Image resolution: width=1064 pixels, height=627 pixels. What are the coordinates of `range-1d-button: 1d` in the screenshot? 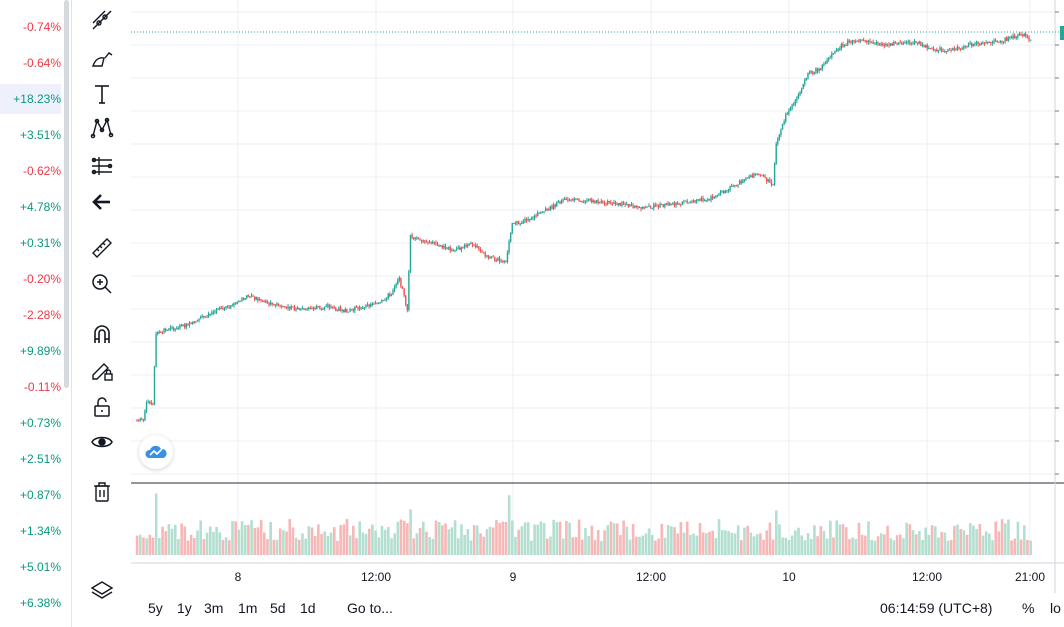 It's located at (308, 608).